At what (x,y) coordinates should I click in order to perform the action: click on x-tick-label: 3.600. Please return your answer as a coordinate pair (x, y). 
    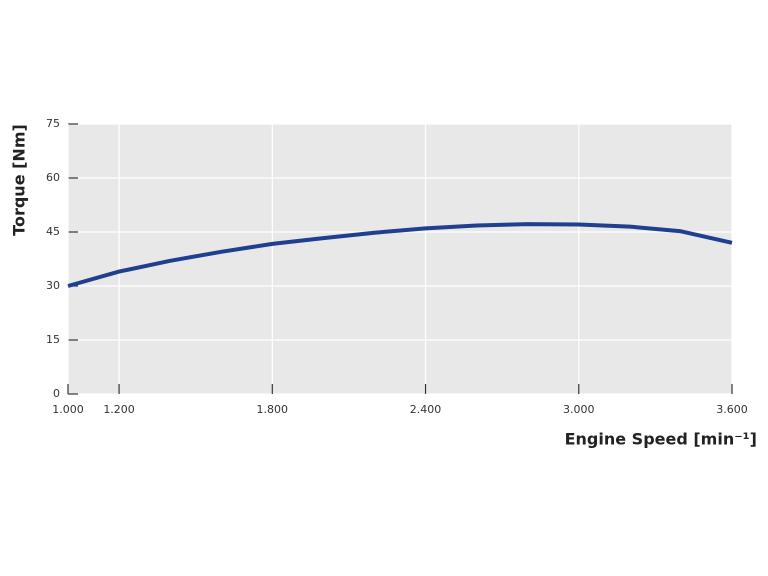
    Looking at the image, I should click on (732, 409).